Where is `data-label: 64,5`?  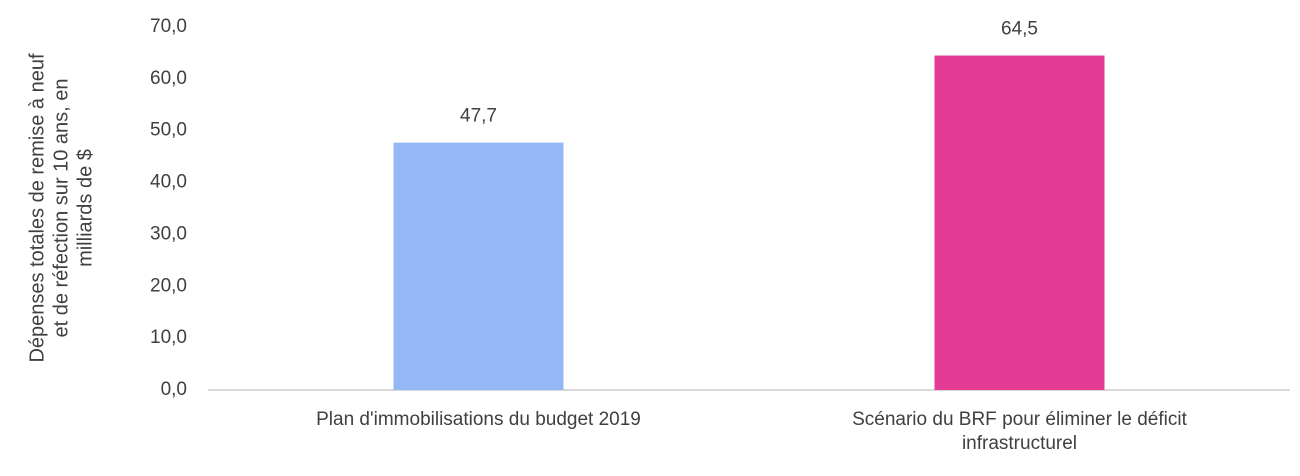 data-label: 64,5 is located at coordinates (1019, 29).